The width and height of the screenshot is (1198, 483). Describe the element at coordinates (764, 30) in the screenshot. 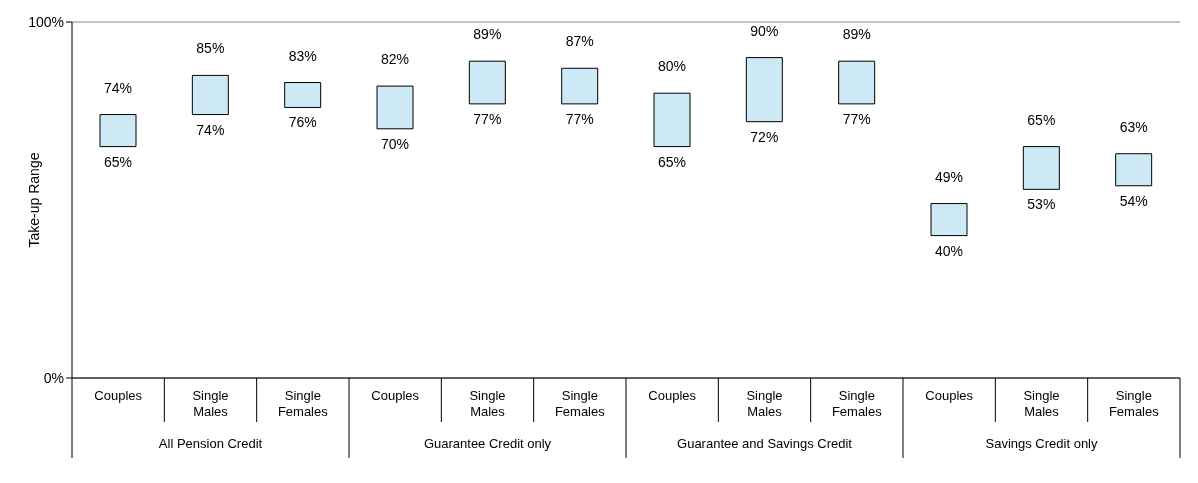

I see `data-label: 90%` at that location.